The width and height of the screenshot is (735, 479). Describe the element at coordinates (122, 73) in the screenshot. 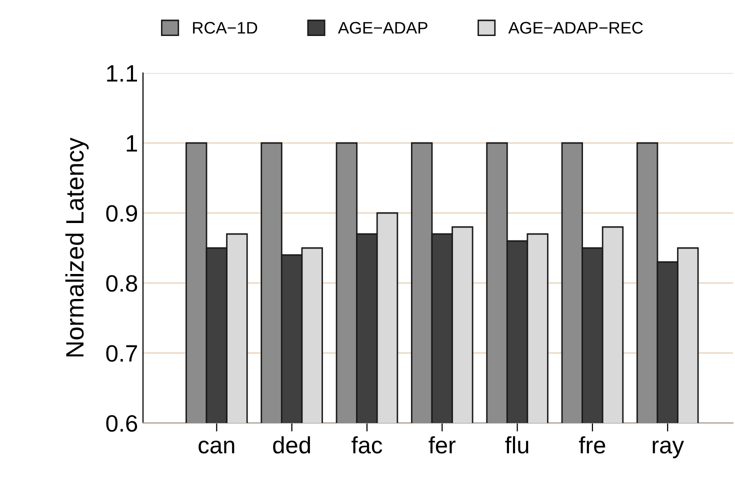

I see `y-tick-label: 1.1` at that location.